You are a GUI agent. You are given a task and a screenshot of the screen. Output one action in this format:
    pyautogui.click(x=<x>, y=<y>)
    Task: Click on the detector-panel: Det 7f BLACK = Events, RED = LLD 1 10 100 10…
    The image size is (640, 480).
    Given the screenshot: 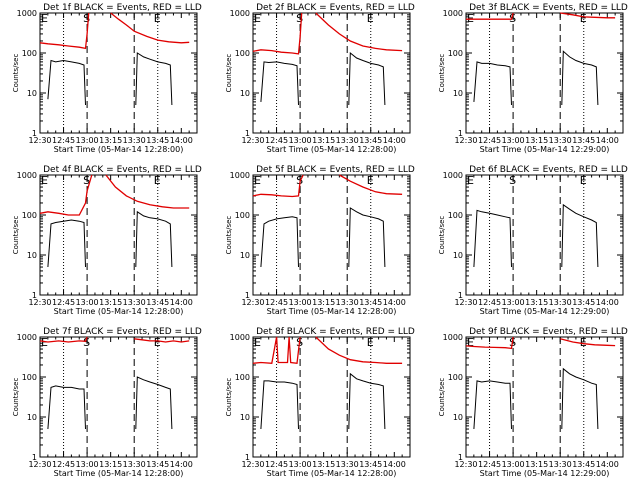 What is the action you would take?
    pyautogui.click(x=107, y=402)
    